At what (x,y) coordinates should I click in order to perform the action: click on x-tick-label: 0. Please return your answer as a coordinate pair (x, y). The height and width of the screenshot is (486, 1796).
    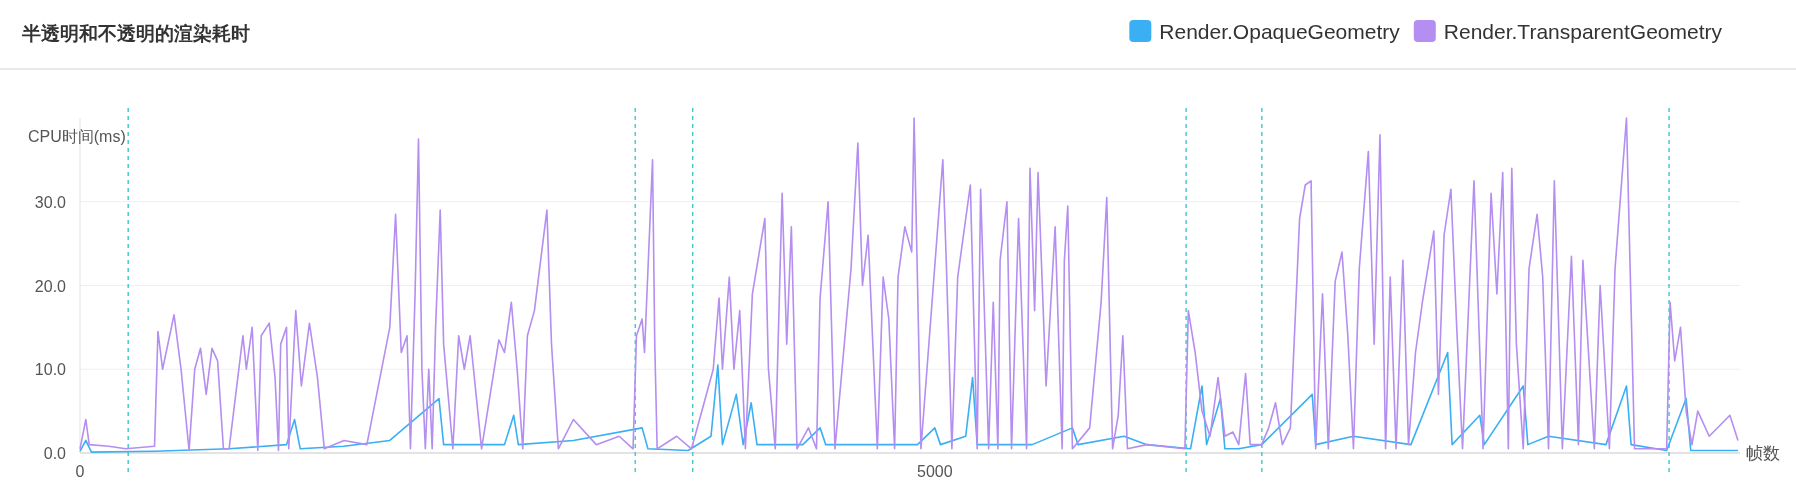
    Looking at the image, I should click on (80, 471).